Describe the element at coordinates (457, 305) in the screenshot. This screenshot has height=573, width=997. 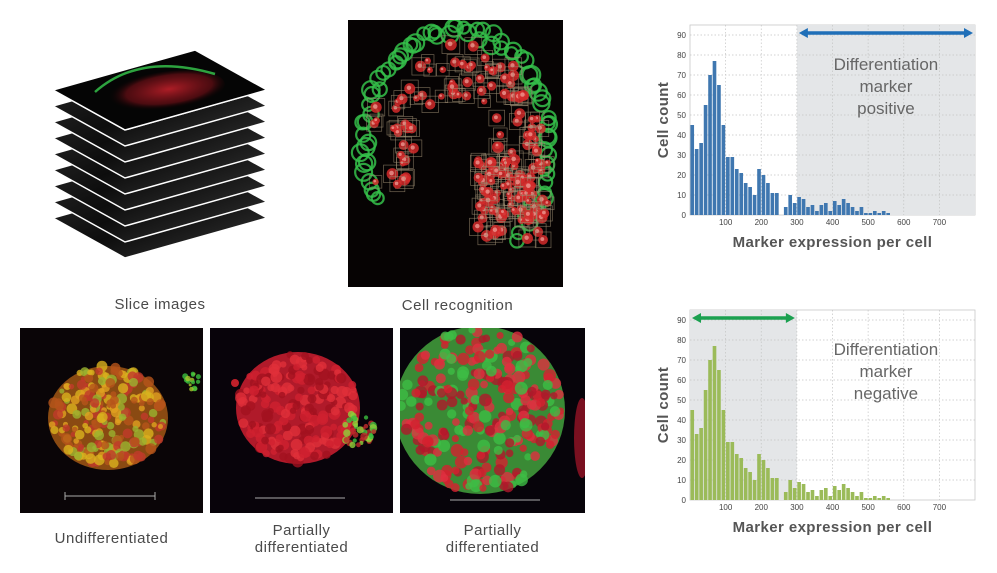
I see `cell-recognition-caption: Cell recognition` at that location.